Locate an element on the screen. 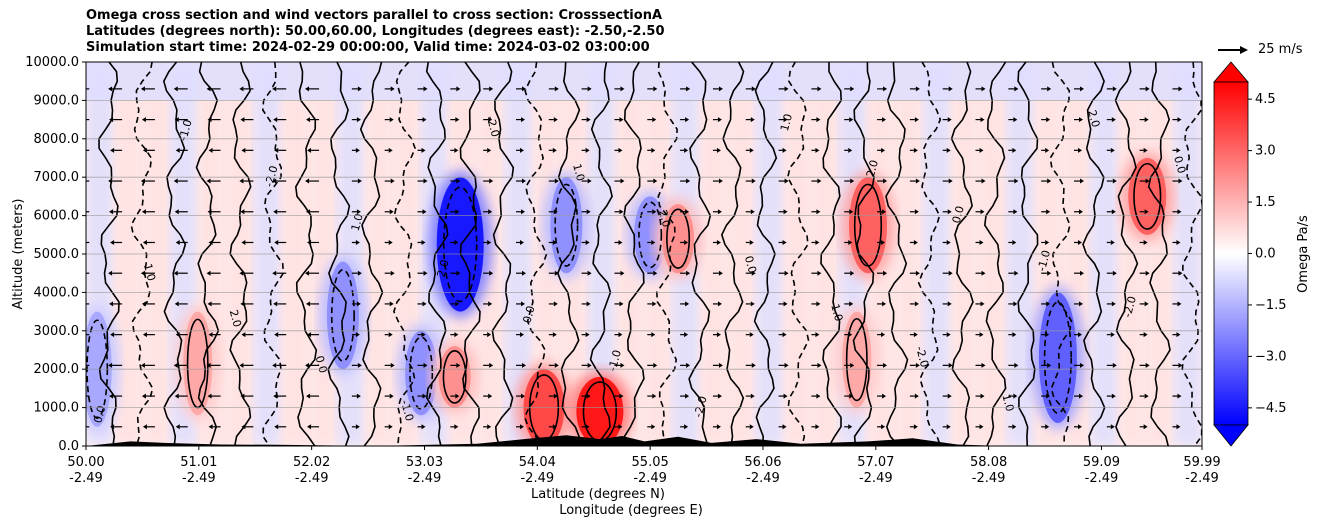 The height and width of the screenshot is (526, 1320). omega-feature is located at coordinates (198, 363).